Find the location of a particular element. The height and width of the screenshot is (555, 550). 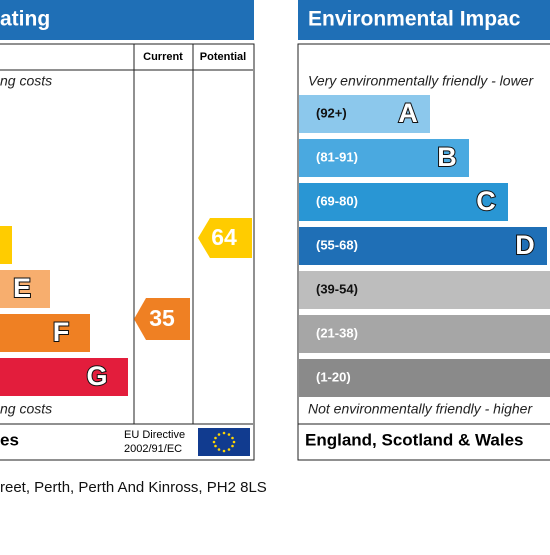

right-header is located at coordinates (424, 20).